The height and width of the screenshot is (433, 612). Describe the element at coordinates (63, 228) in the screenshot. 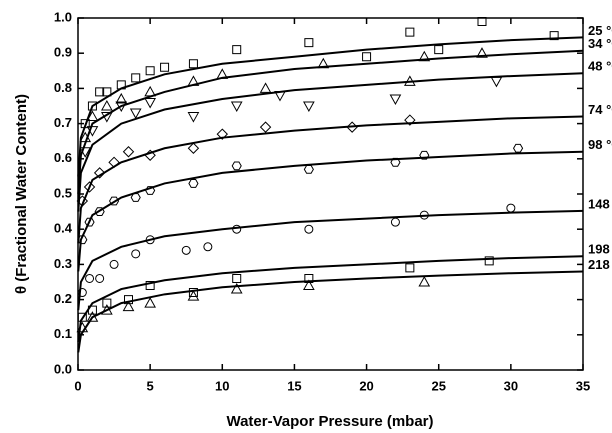

I see `y-tick-label: 0.4` at that location.